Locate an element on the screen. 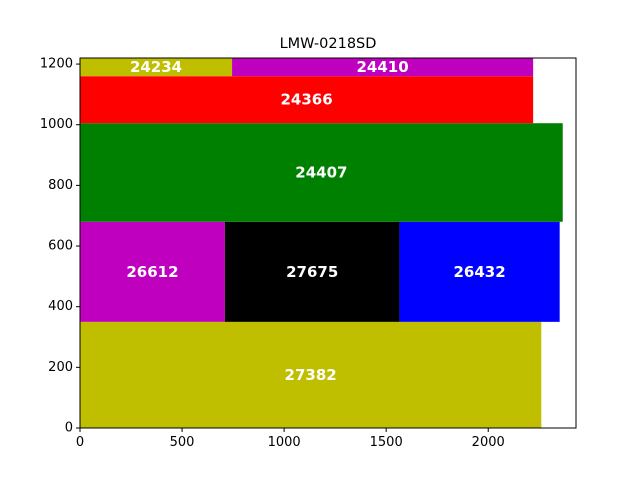 Image resolution: width=640 pixels, height=480 pixels. rect-label-24234: 24234 is located at coordinates (156, 67).